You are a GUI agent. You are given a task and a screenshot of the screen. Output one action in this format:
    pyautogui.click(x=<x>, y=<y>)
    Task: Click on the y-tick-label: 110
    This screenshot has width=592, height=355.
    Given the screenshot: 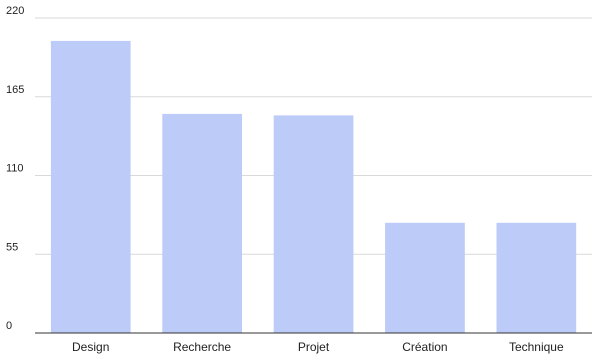 What is the action you would take?
    pyautogui.click(x=15, y=169)
    